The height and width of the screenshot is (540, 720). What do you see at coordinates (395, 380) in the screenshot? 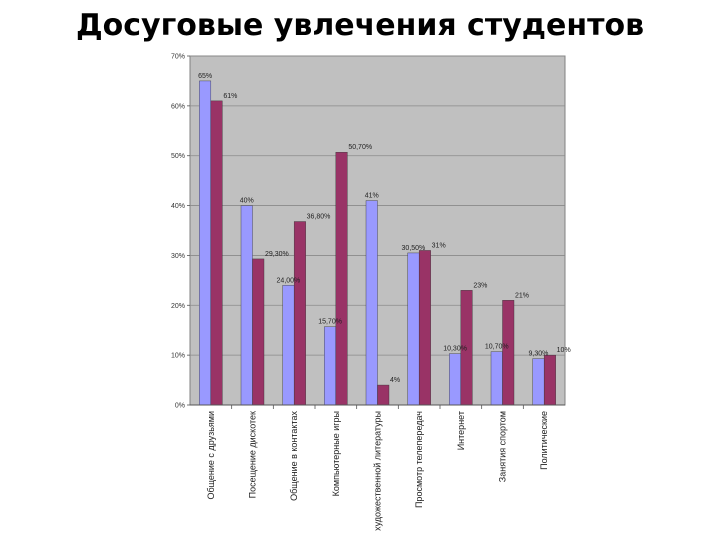
I see `data-label: 4%` at bounding box center [395, 380].